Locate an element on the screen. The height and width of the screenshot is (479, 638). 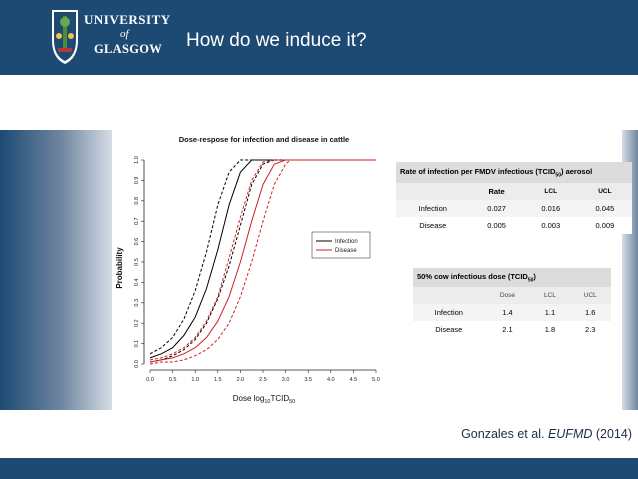
table-row: Disease 0.005 0.003 0.009 is located at coordinates (514, 225).